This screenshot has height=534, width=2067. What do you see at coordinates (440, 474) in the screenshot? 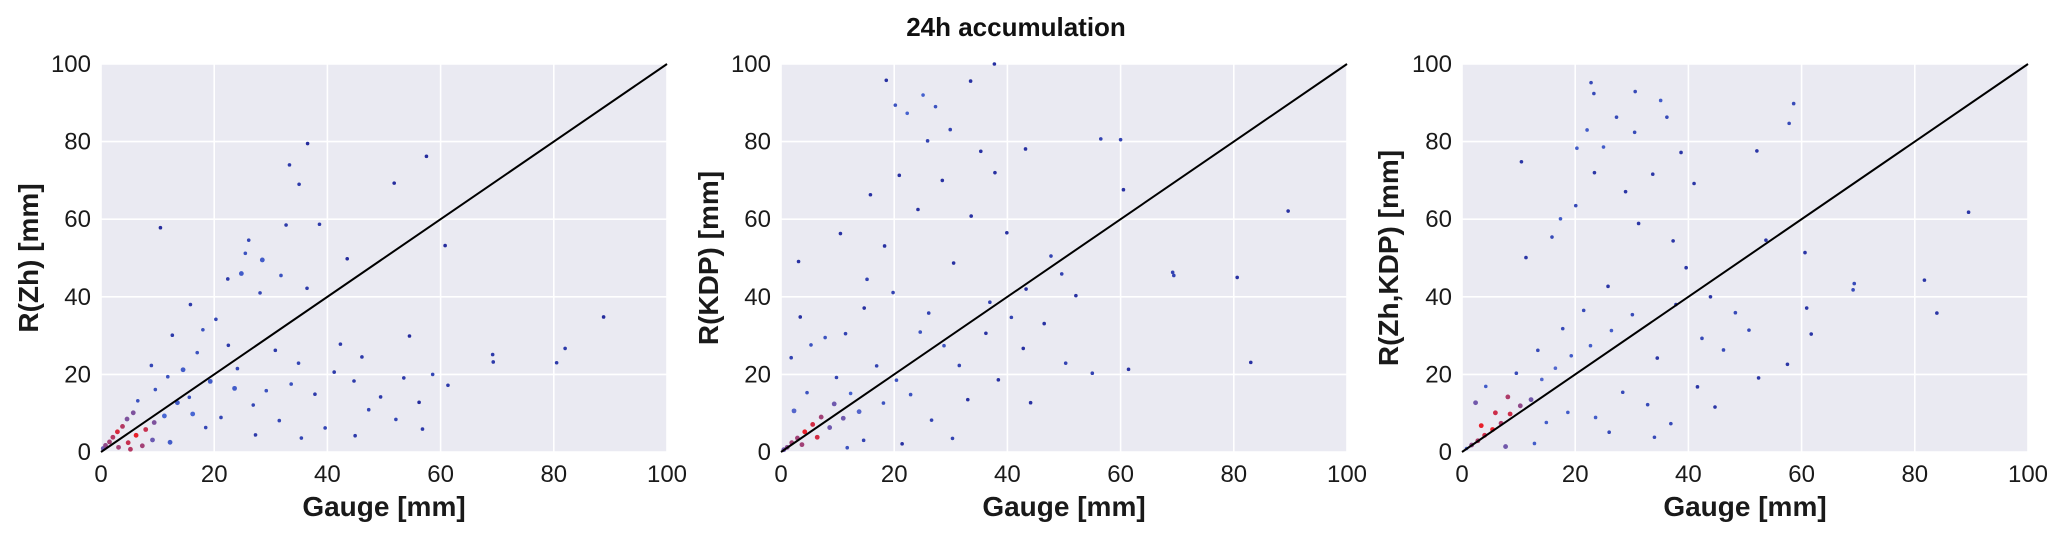
I see `x-tick-label: 60` at bounding box center [440, 474].